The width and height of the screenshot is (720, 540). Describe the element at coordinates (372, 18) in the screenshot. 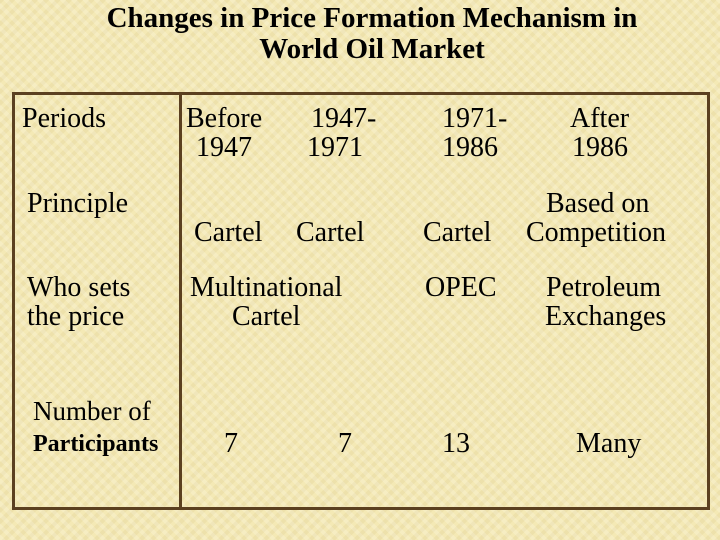

I see `slide-title-line1: Changes in Price Formation Mechanism in` at that location.